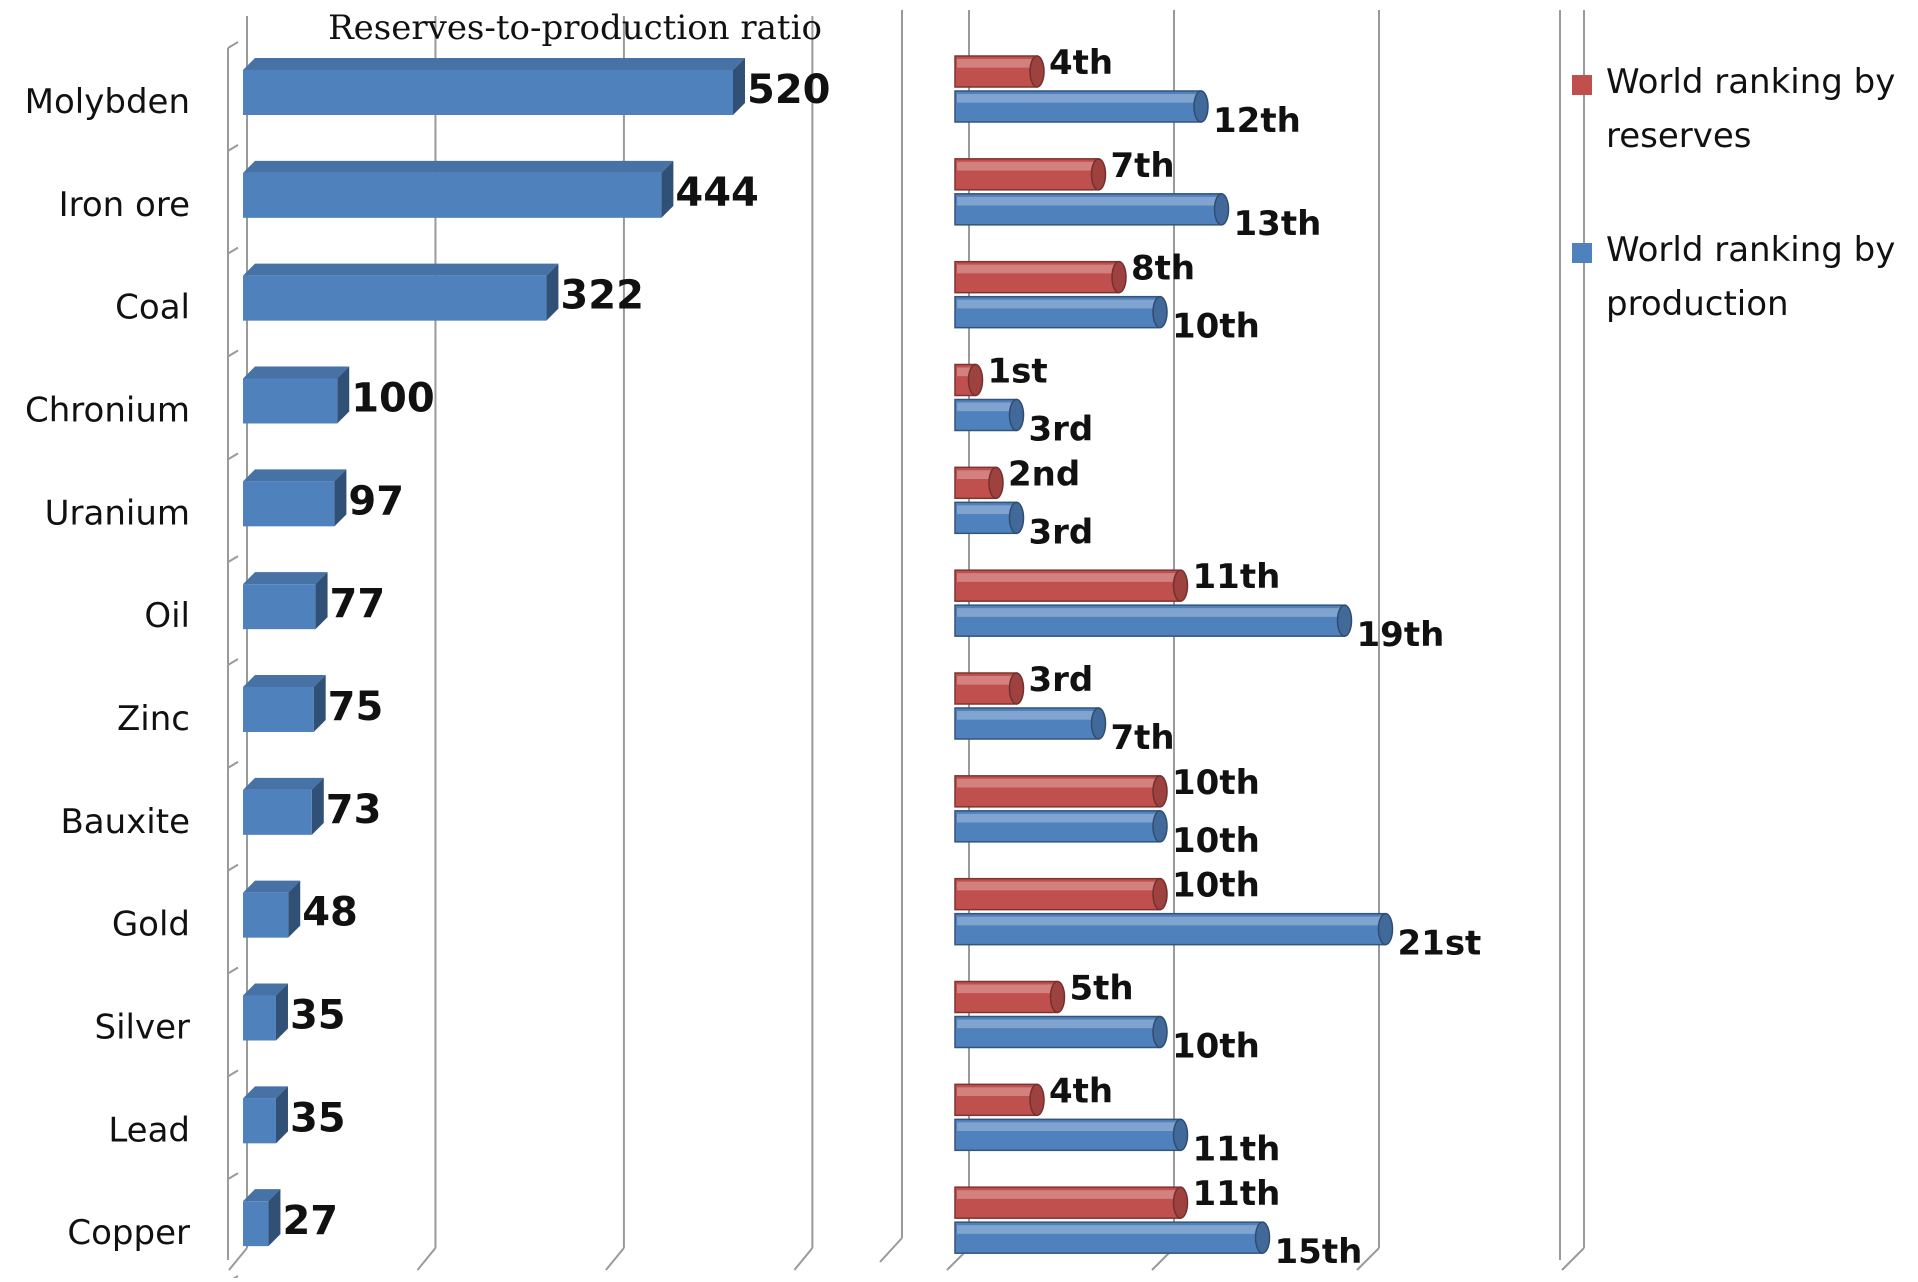  Describe the element at coordinates (1216, 783) in the screenshot. I see `reserves-rank-data-label: 10th` at that location.